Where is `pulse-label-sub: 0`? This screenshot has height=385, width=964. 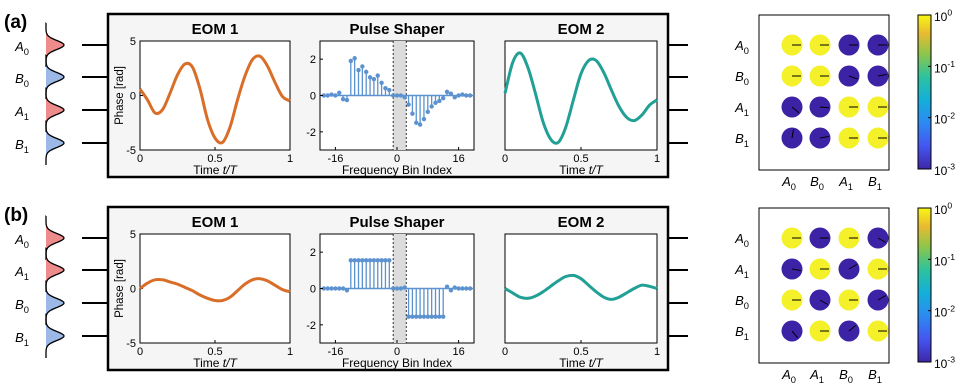
pulse-label-sub: 0 is located at coordinates (26, 84).